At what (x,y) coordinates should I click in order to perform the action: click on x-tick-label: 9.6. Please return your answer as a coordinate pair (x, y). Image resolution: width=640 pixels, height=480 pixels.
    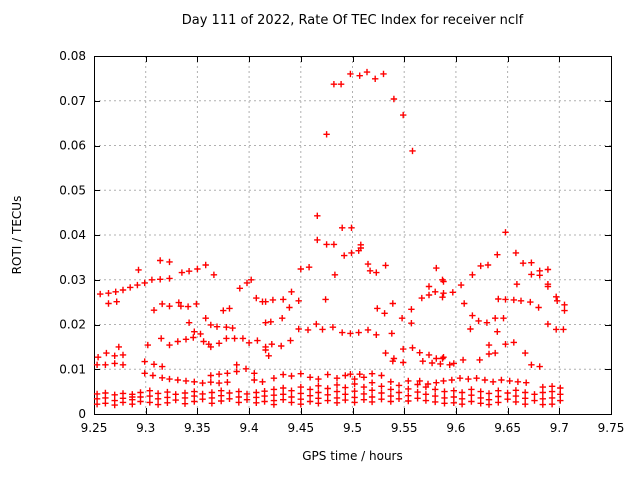
    Looking at the image, I should click on (455, 428).